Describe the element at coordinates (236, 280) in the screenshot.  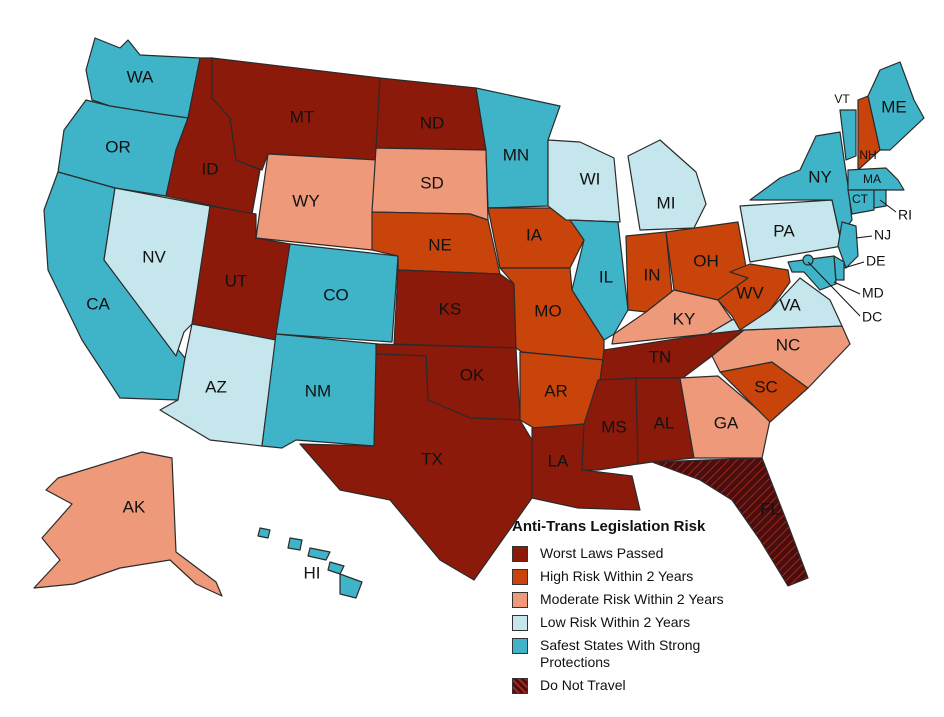
I see `label-UT: UT` at that location.